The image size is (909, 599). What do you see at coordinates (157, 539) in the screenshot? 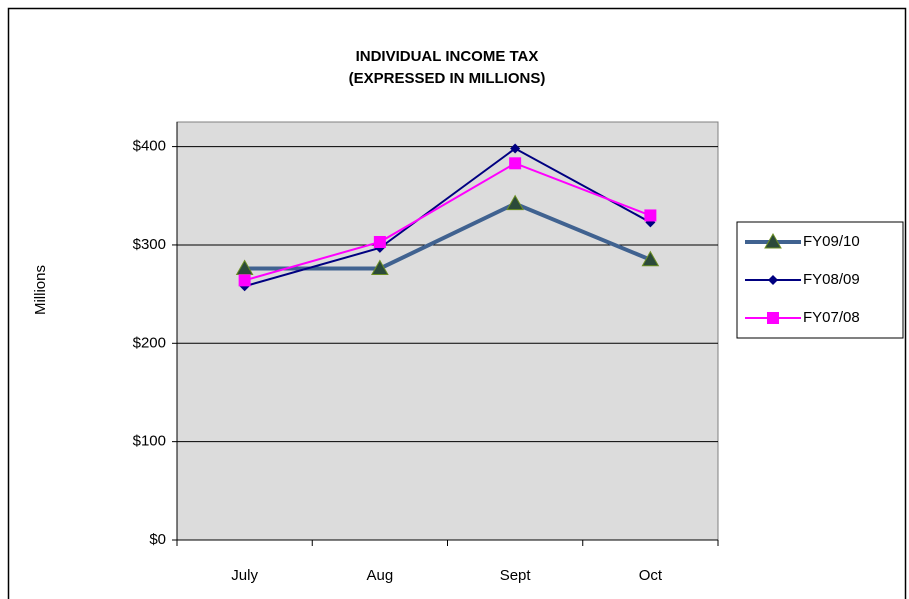
I see `y-tick-label: $0` at bounding box center [157, 539].